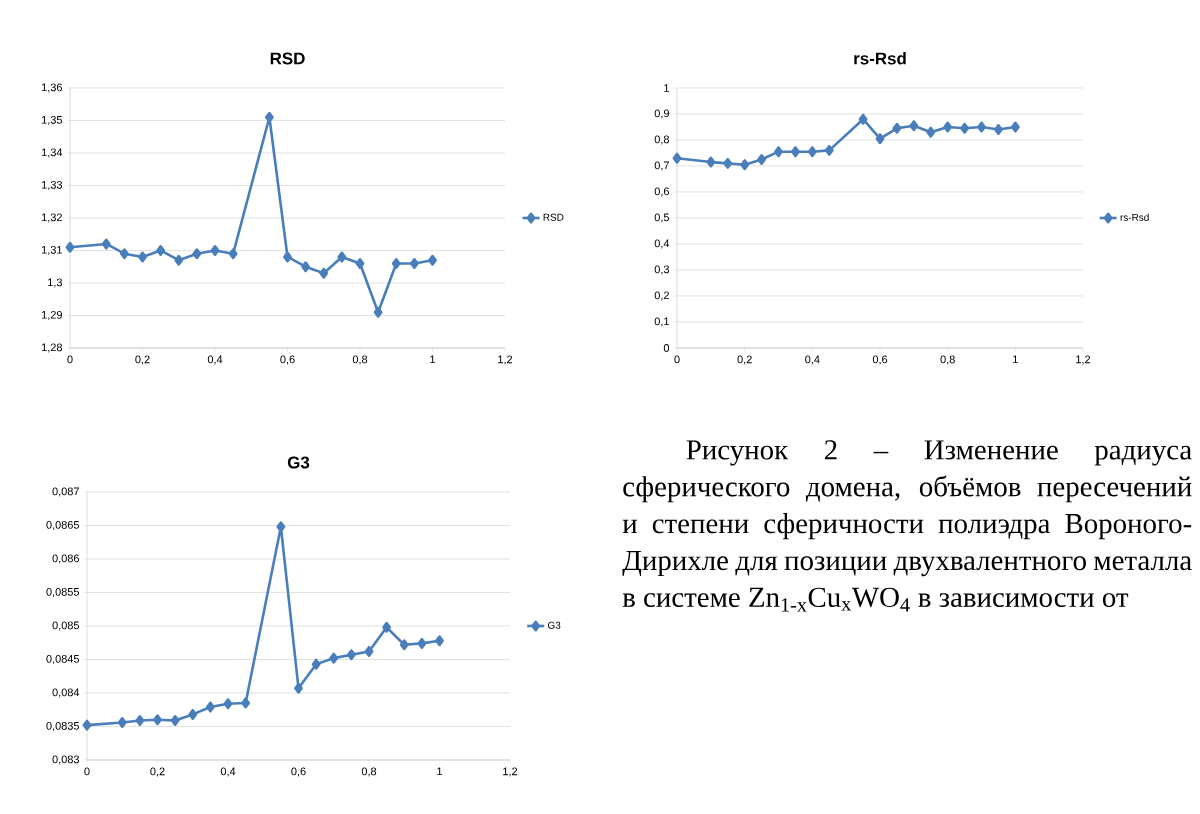 Image resolution: width=1200 pixels, height=814 pixels. I want to click on y-tick-label: 0, so click(666, 348).